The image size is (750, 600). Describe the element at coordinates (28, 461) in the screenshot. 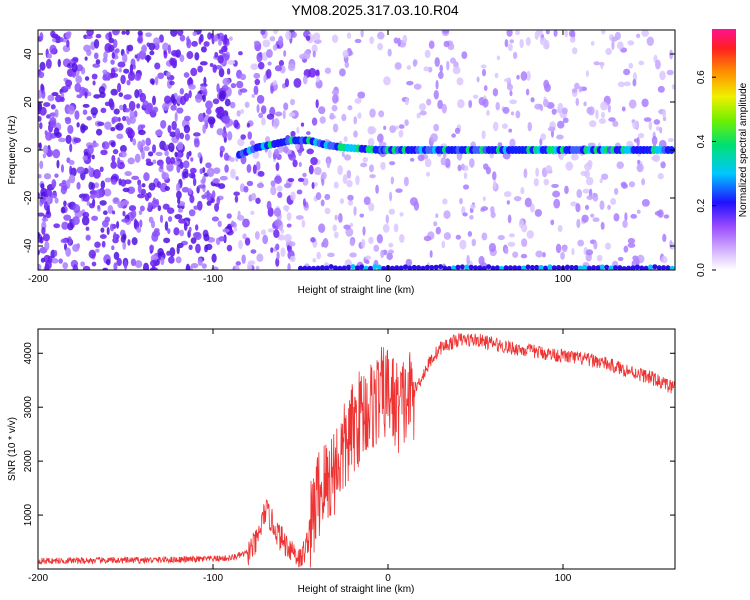

I see `y-tick-label: 2000` at that location.